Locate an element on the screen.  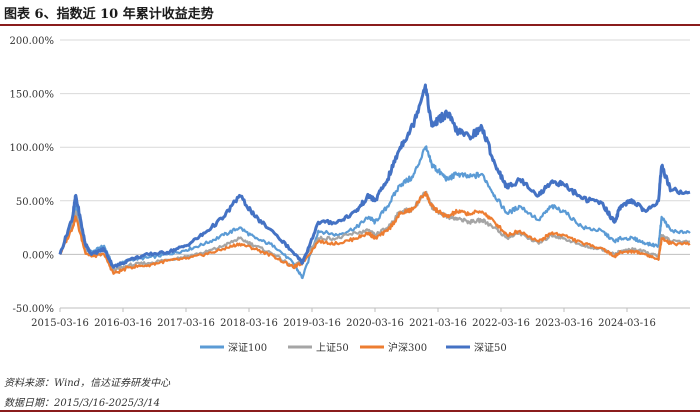
x-tick-label: 2023-03-16 is located at coordinates (564, 323).